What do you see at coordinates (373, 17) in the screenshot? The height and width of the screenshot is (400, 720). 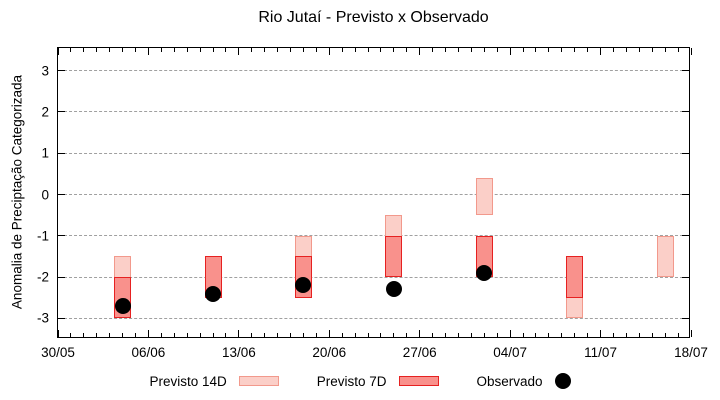 I see `chart-title: Rio Jutaí - Previsto x Observado` at bounding box center [373, 17].